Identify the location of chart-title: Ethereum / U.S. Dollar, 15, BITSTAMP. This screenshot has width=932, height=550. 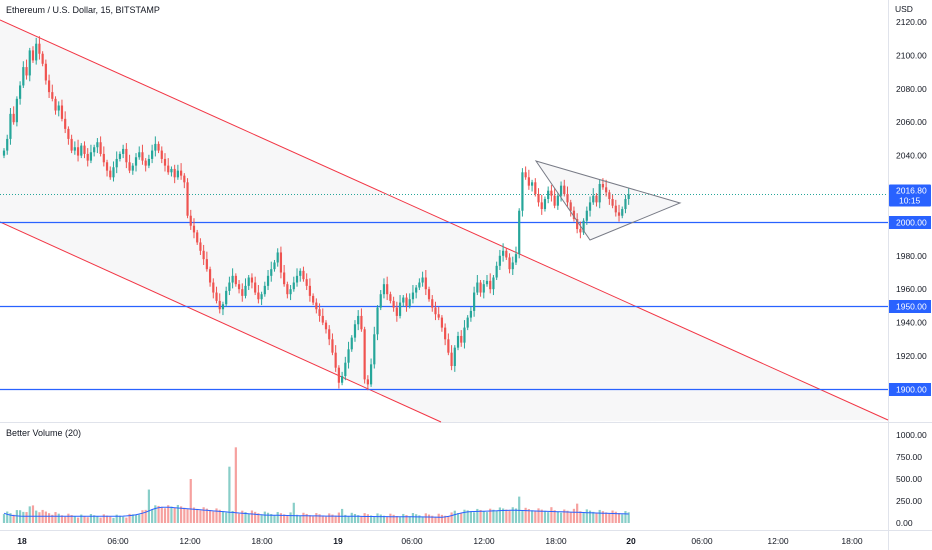
(83, 10).